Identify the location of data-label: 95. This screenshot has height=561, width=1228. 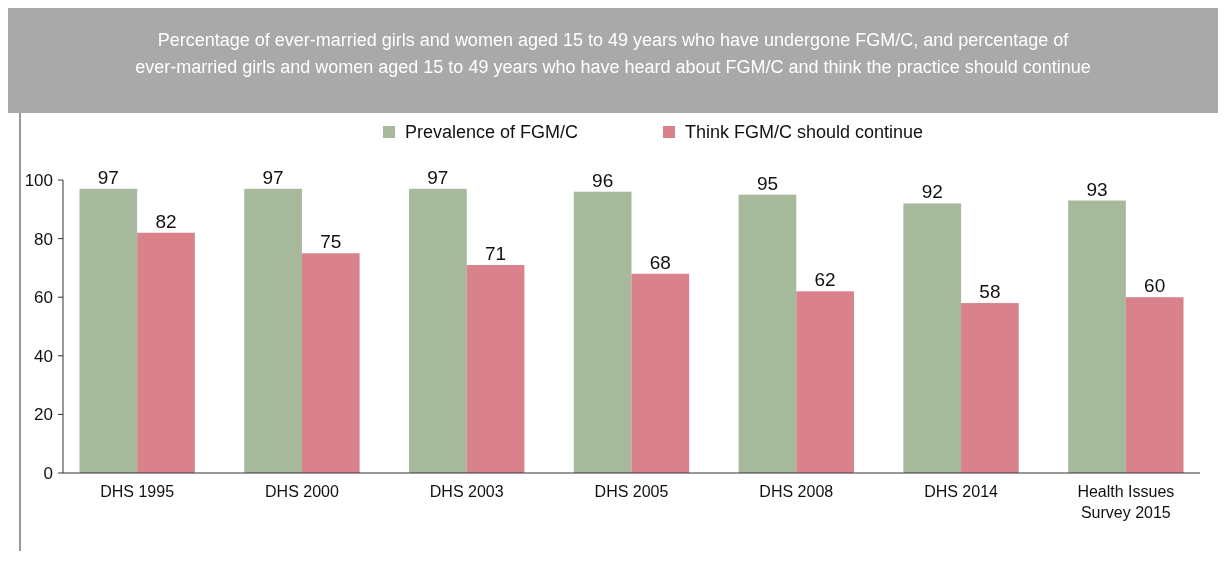
(767, 183).